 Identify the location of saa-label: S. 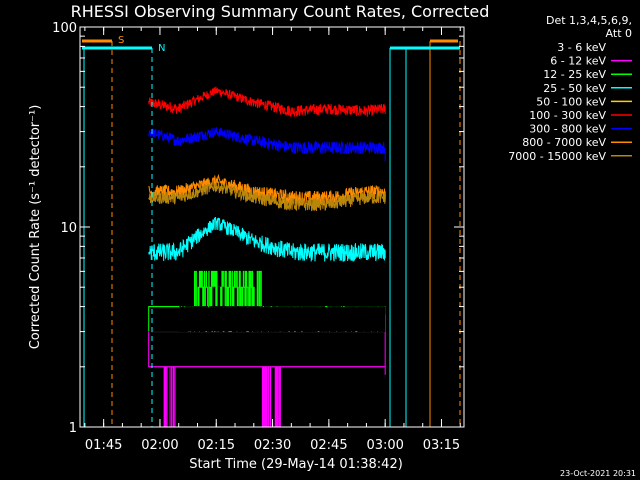
(121, 40).